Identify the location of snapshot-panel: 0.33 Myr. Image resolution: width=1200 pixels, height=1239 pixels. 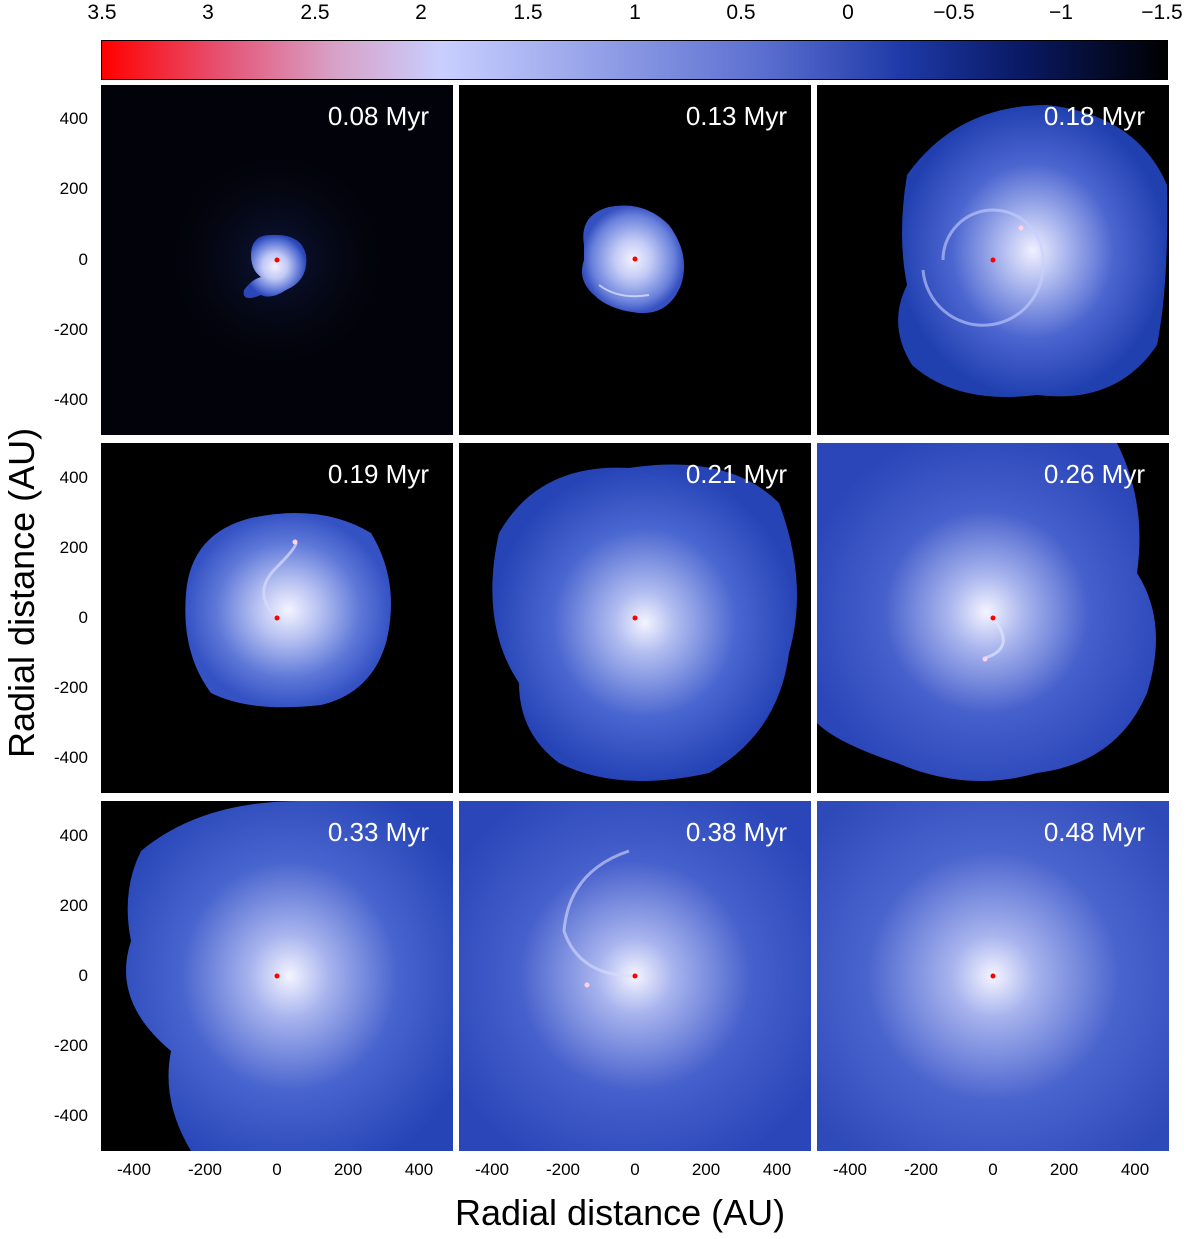
(277, 976).